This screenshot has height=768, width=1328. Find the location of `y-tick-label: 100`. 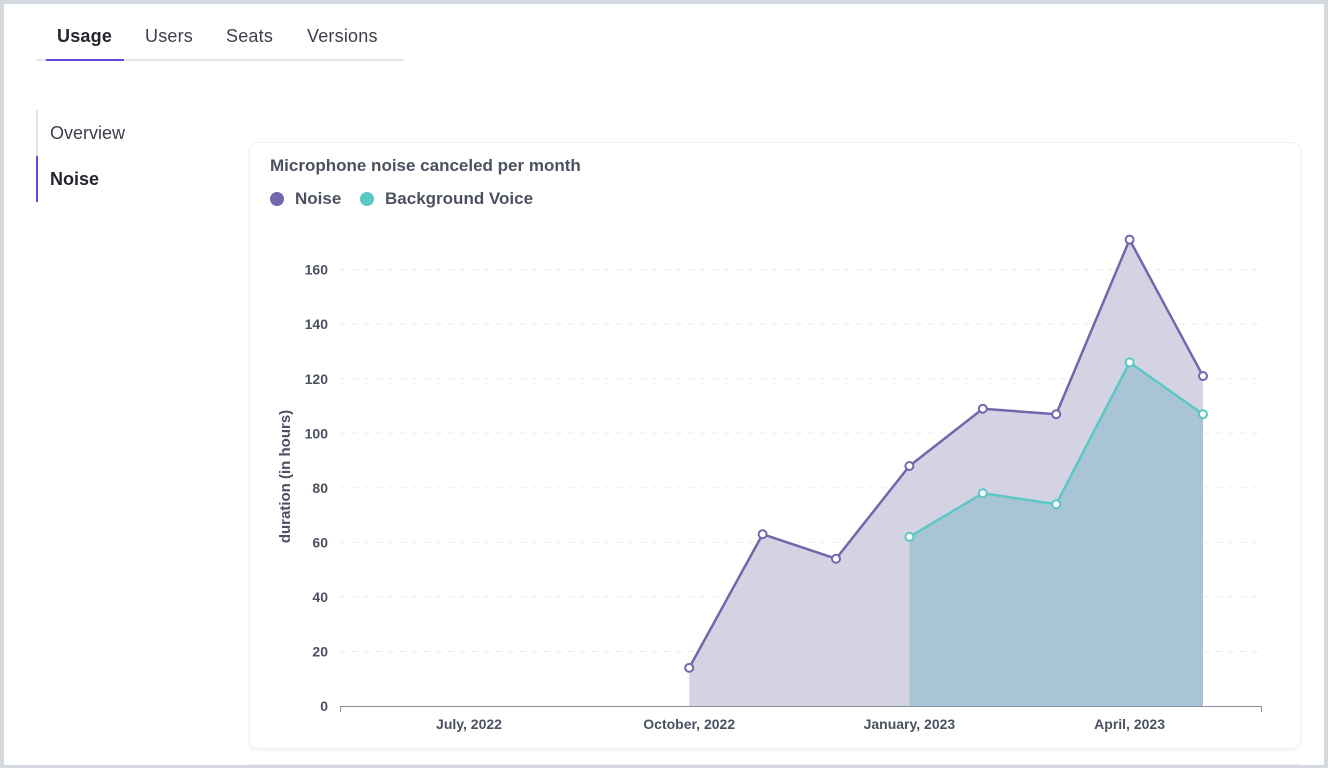

y-tick-label: 100 is located at coordinates (317, 433).